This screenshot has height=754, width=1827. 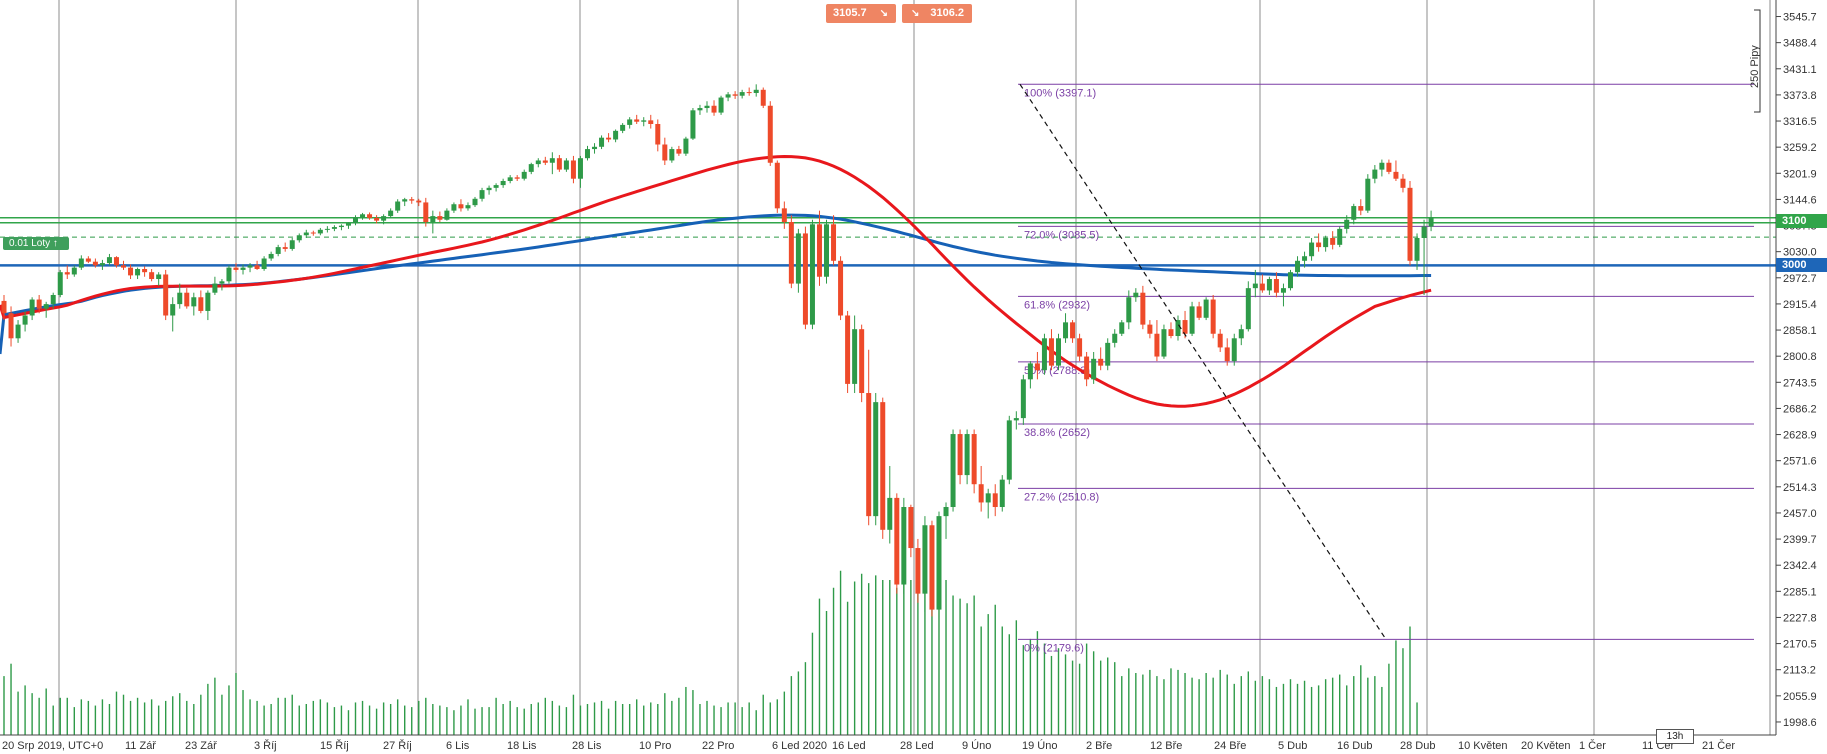 What do you see at coordinates (1675, 736) in the screenshot?
I see `time-cursor-tag: 13h` at bounding box center [1675, 736].